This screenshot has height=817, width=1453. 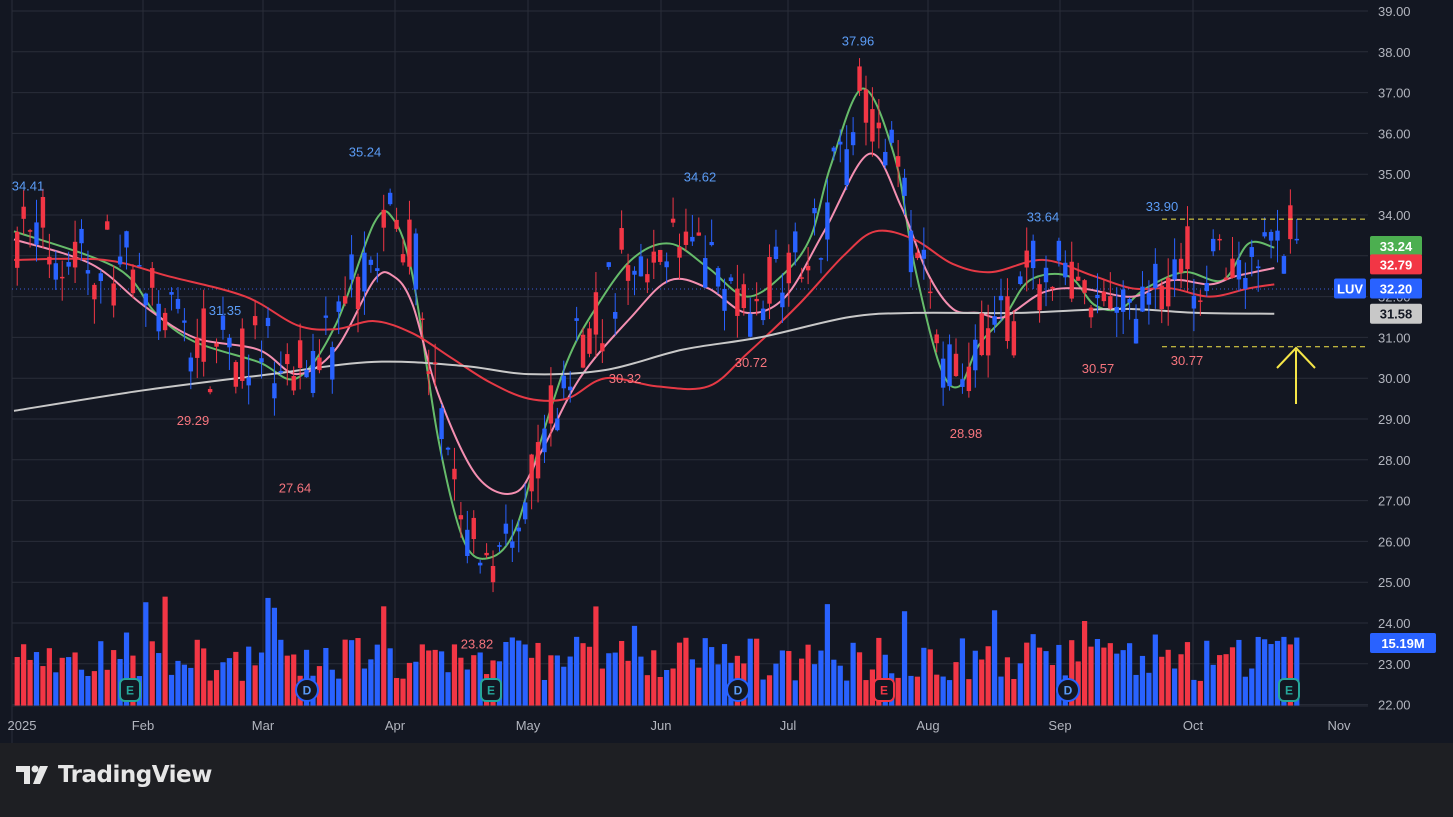 What do you see at coordinates (1162, 206) in the screenshot?
I see `annotation-high: 33.90` at bounding box center [1162, 206].